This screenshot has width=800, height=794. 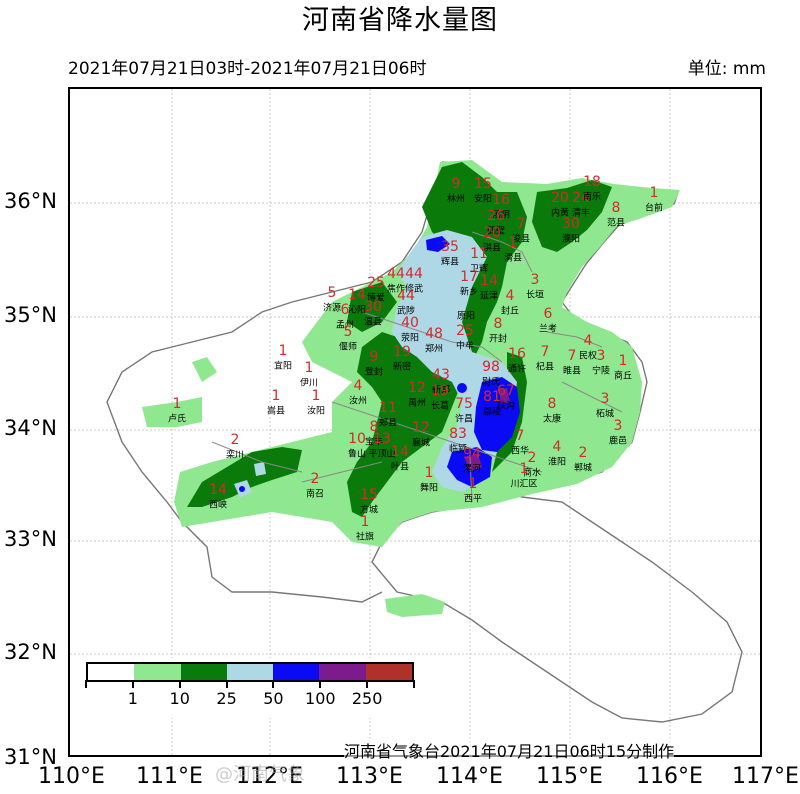 I want to click on station-value: 19, so click(x=440, y=391).